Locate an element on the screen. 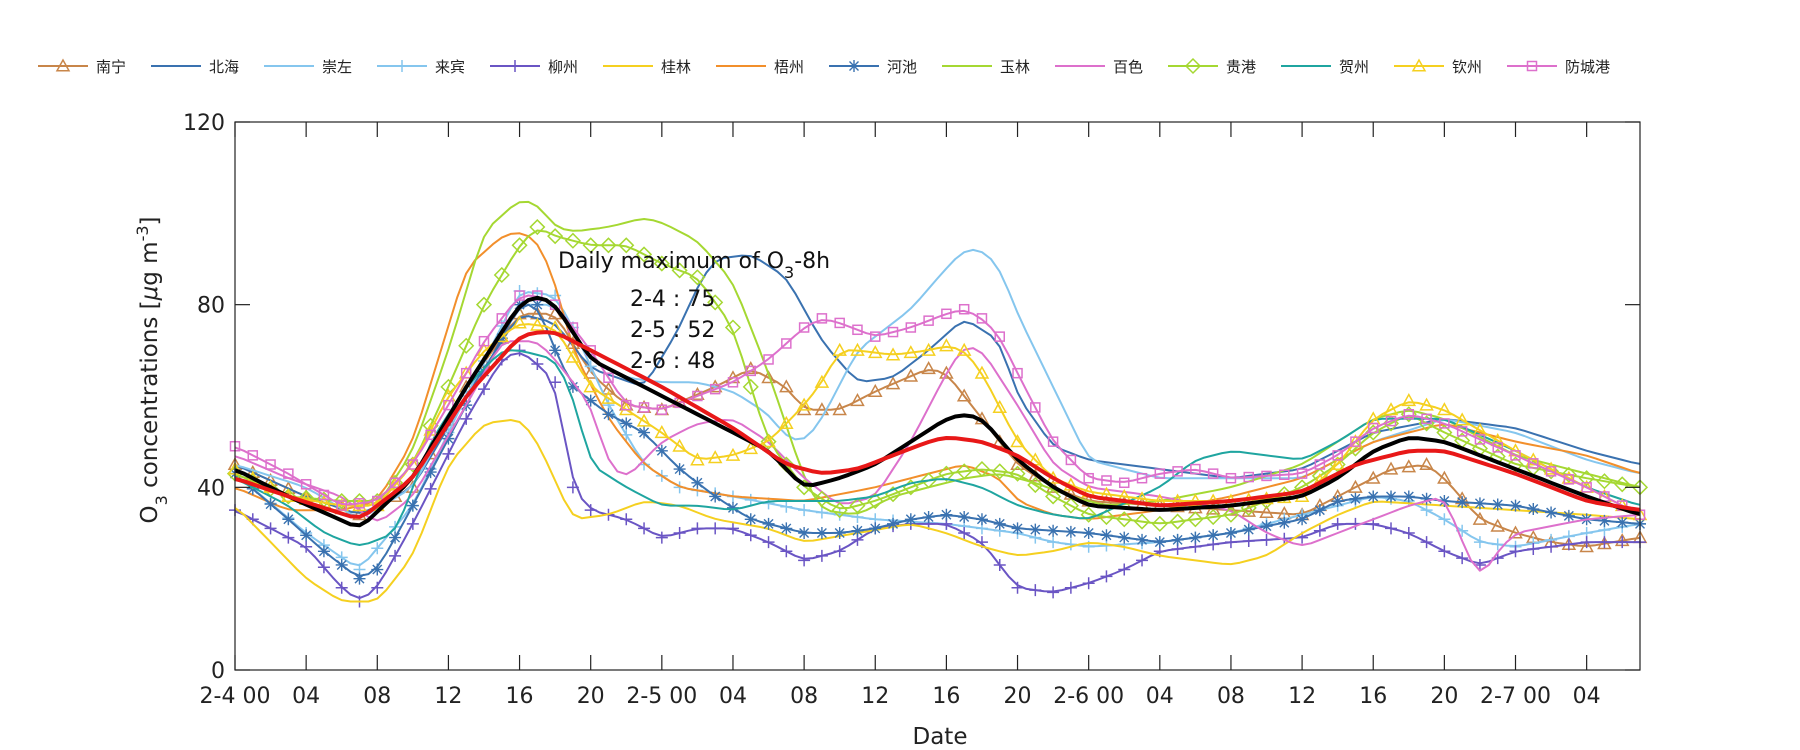 This screenshot has width=1800, height=750. legend-item-梧州: 梧州 is located at coordinates (760, 67).